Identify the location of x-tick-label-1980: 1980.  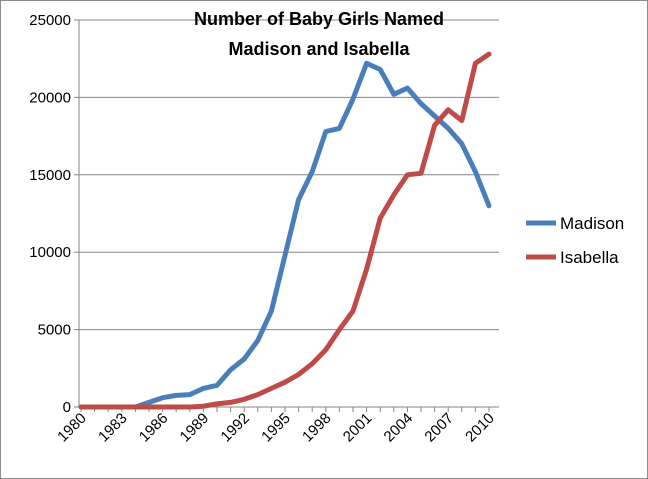
(72, 428).